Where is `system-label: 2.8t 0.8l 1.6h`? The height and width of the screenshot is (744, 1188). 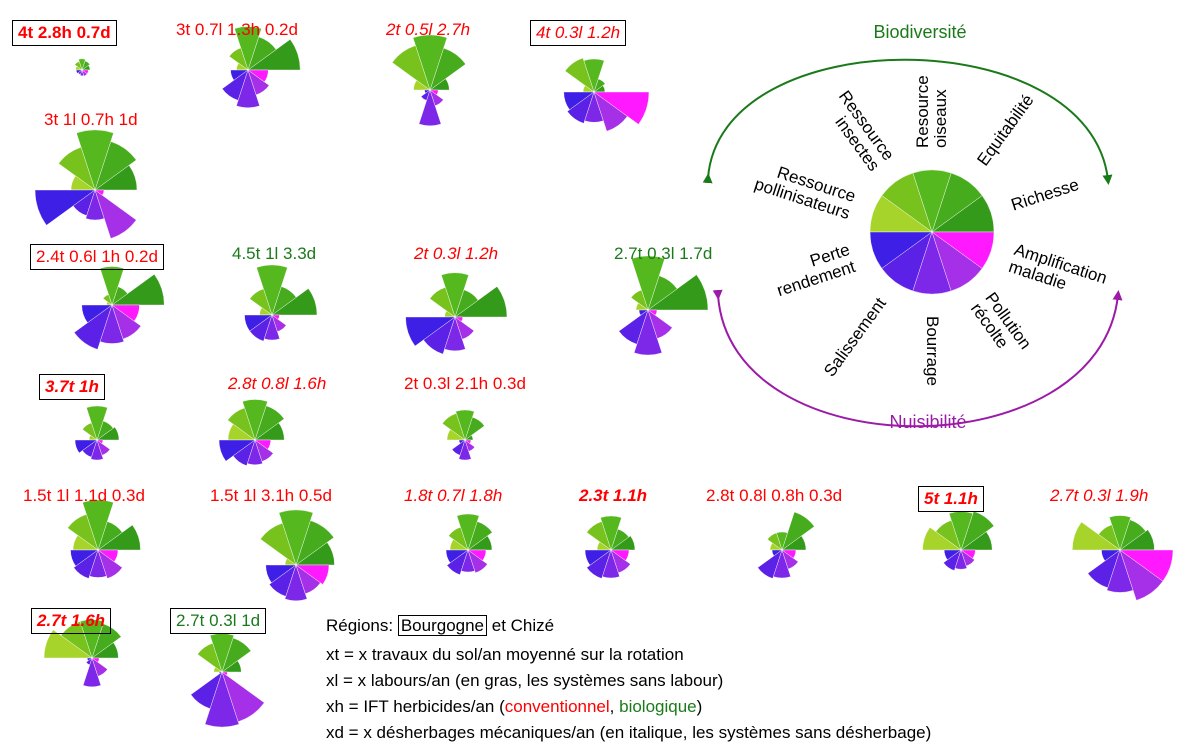 system-label: 2.8t 0.8l 1.6h is located at coordinates (277, 383).